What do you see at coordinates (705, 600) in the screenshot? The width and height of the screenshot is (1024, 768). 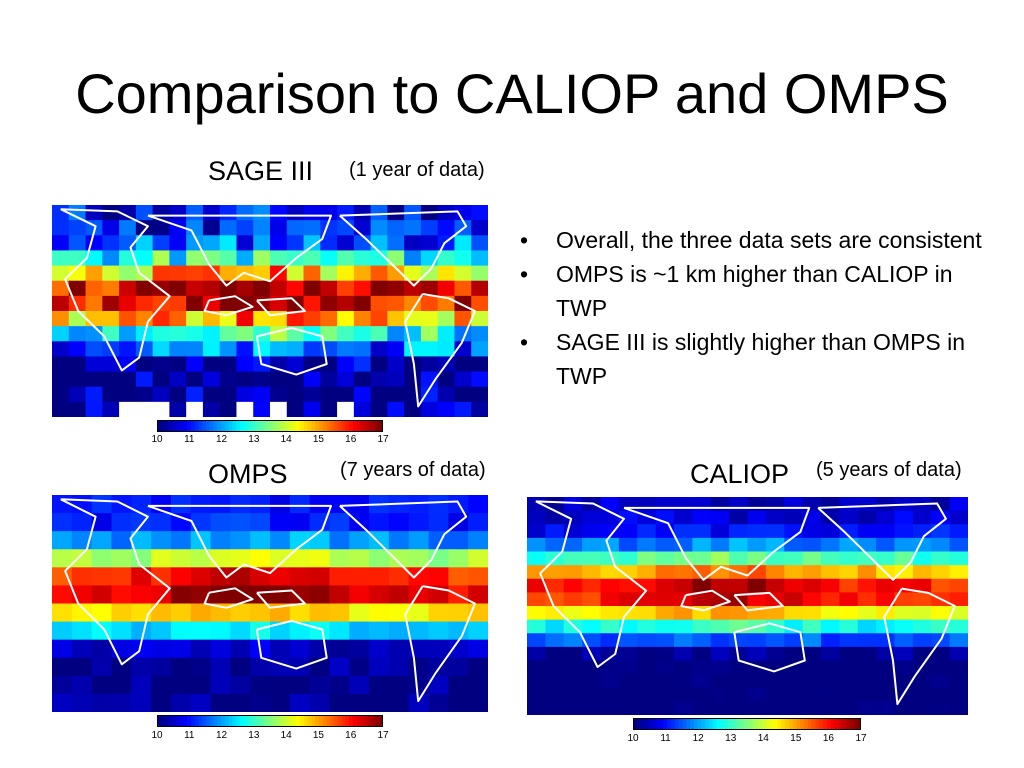 I see `coastline` at bounding box center [705, 600].